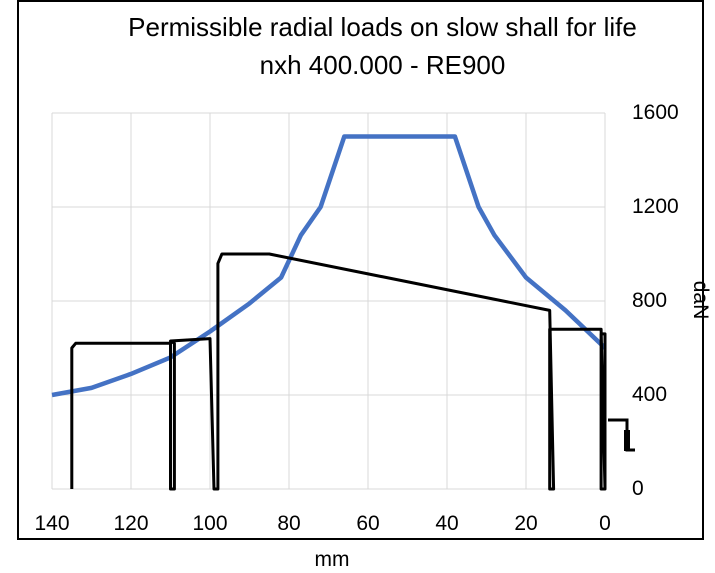  What do you see at coordinates (621, 435) in the screenshot?
I see `right-axis-notch` at bounding box center [621, 435].